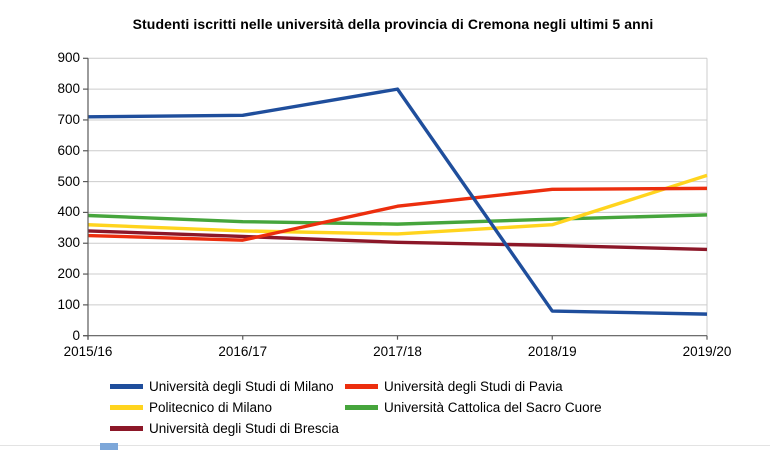 The width and height of the screenshot is (770, 450). What do you see at coordinates (76, 335) in the screenshot?
I see `y-tick-label: 0` at bounding box center [76, 335].